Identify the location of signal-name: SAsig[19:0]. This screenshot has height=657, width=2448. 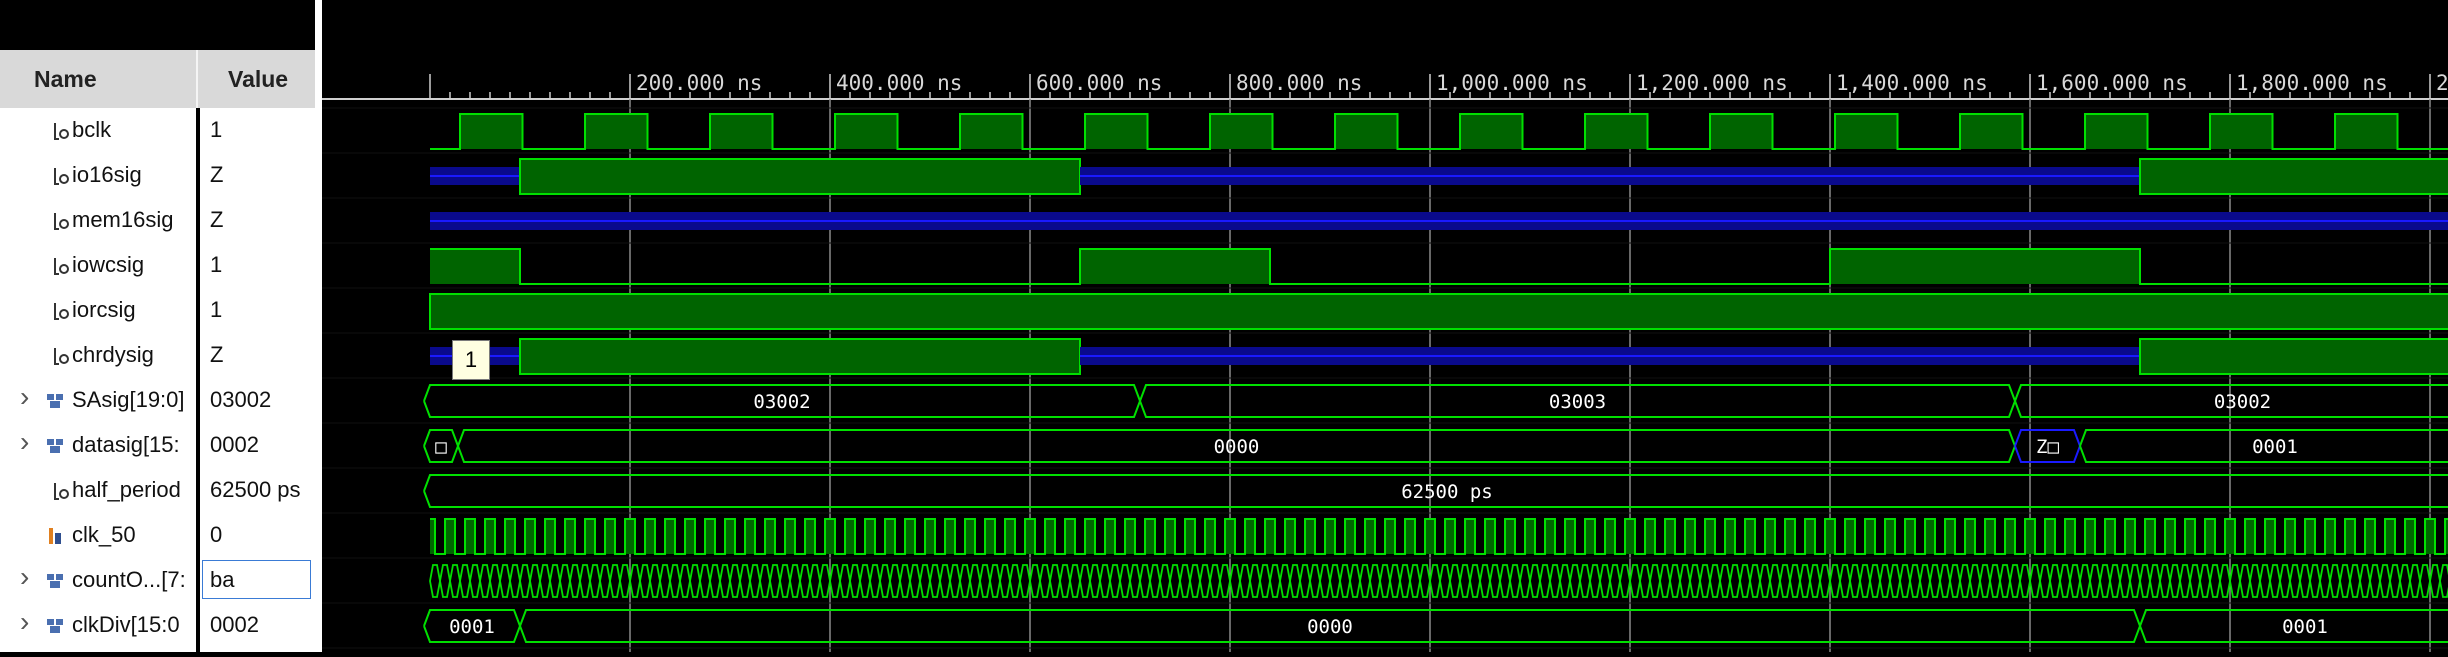
(128, 399).